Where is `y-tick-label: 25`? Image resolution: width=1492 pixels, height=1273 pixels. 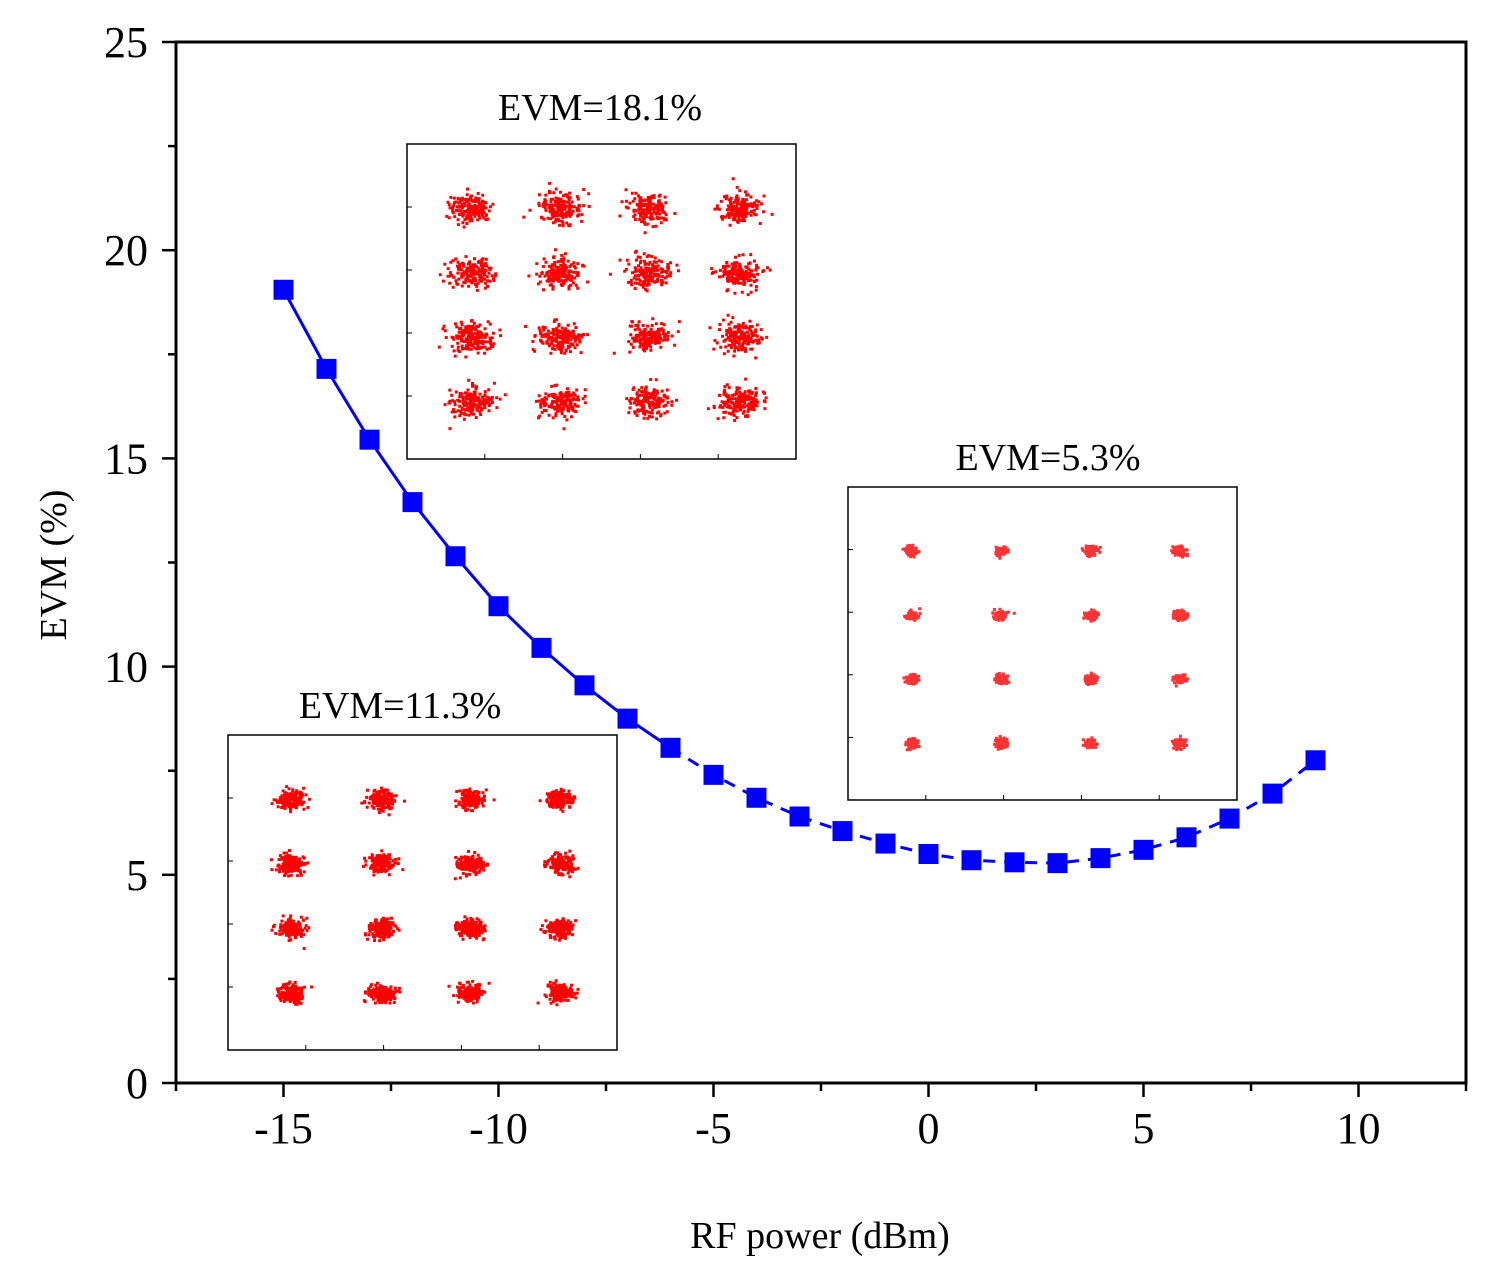
y-tick-label: 25 is located at coordinates (126, 42).